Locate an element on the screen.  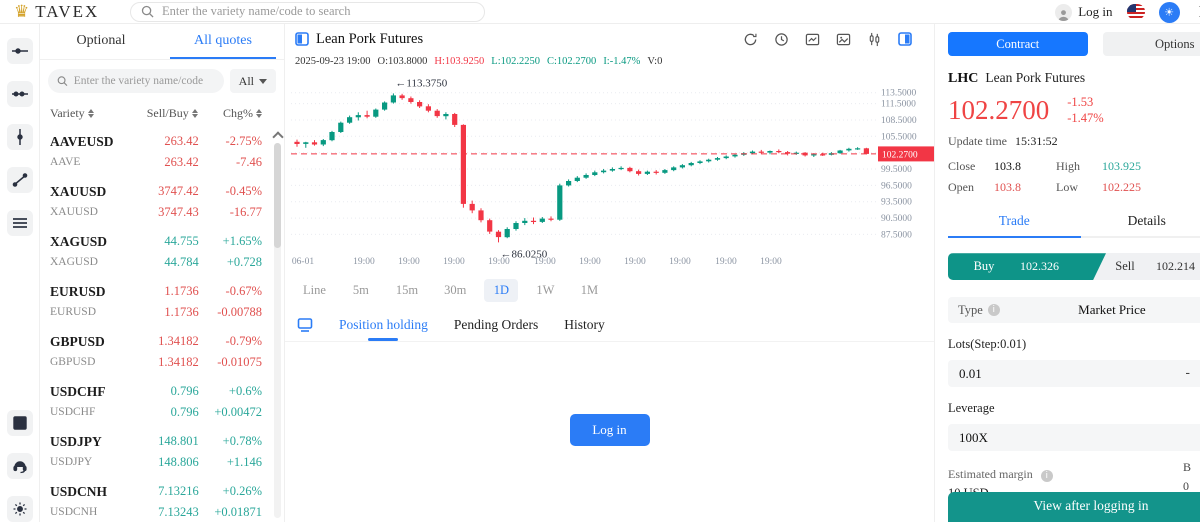
global-search-input is located at coordinates (318, 11).